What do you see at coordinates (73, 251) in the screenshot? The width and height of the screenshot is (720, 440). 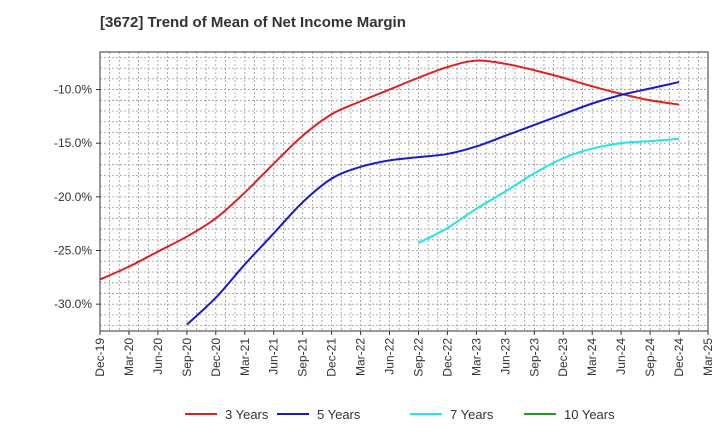 I see `y-tick-label: -25.0%` at bounding box center [73, 251].